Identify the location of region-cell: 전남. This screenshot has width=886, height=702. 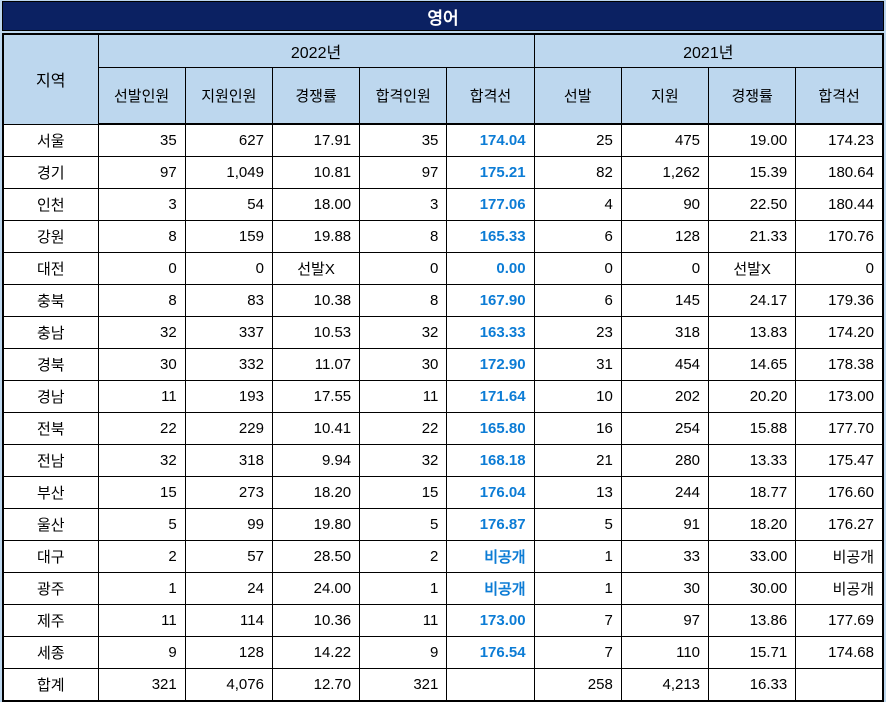
(50, 460).